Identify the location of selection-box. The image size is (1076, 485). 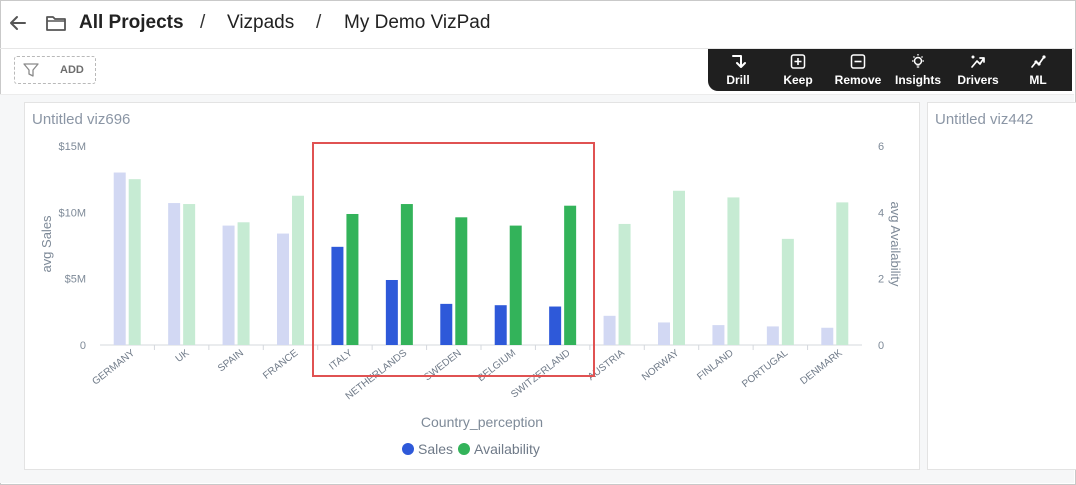
(453, 259).